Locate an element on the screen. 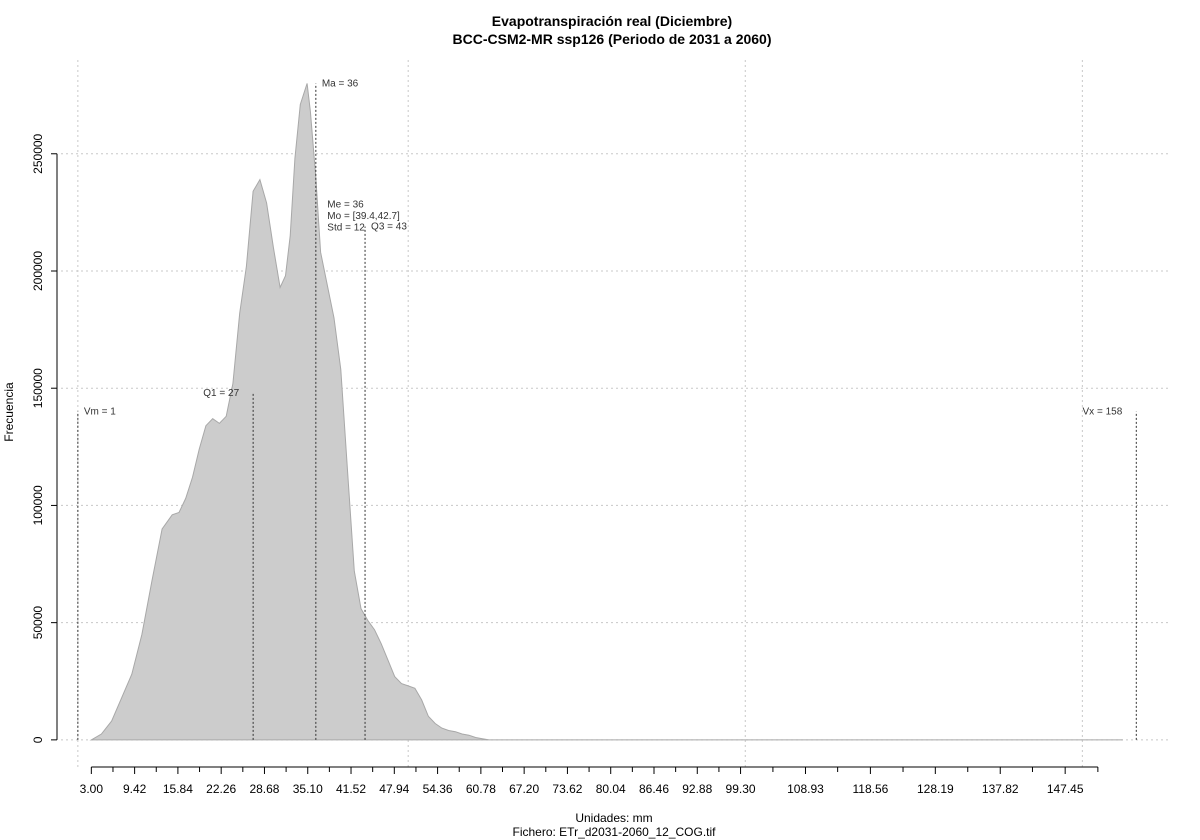 The image size is (1200, 840). x-tick-label: 73.62 is located at coordinates (567, 789).